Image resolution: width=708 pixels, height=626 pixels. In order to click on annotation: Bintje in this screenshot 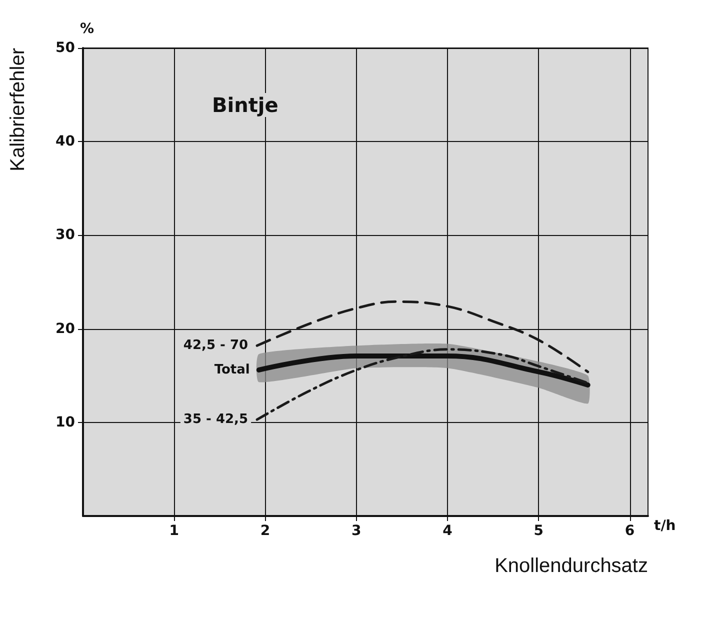, I will do `click(245, 105)`.